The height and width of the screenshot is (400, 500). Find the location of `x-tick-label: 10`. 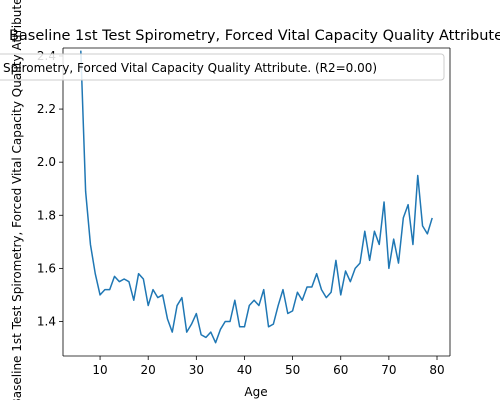

x-tick-label: 10 is located at coordinates (99, 370).